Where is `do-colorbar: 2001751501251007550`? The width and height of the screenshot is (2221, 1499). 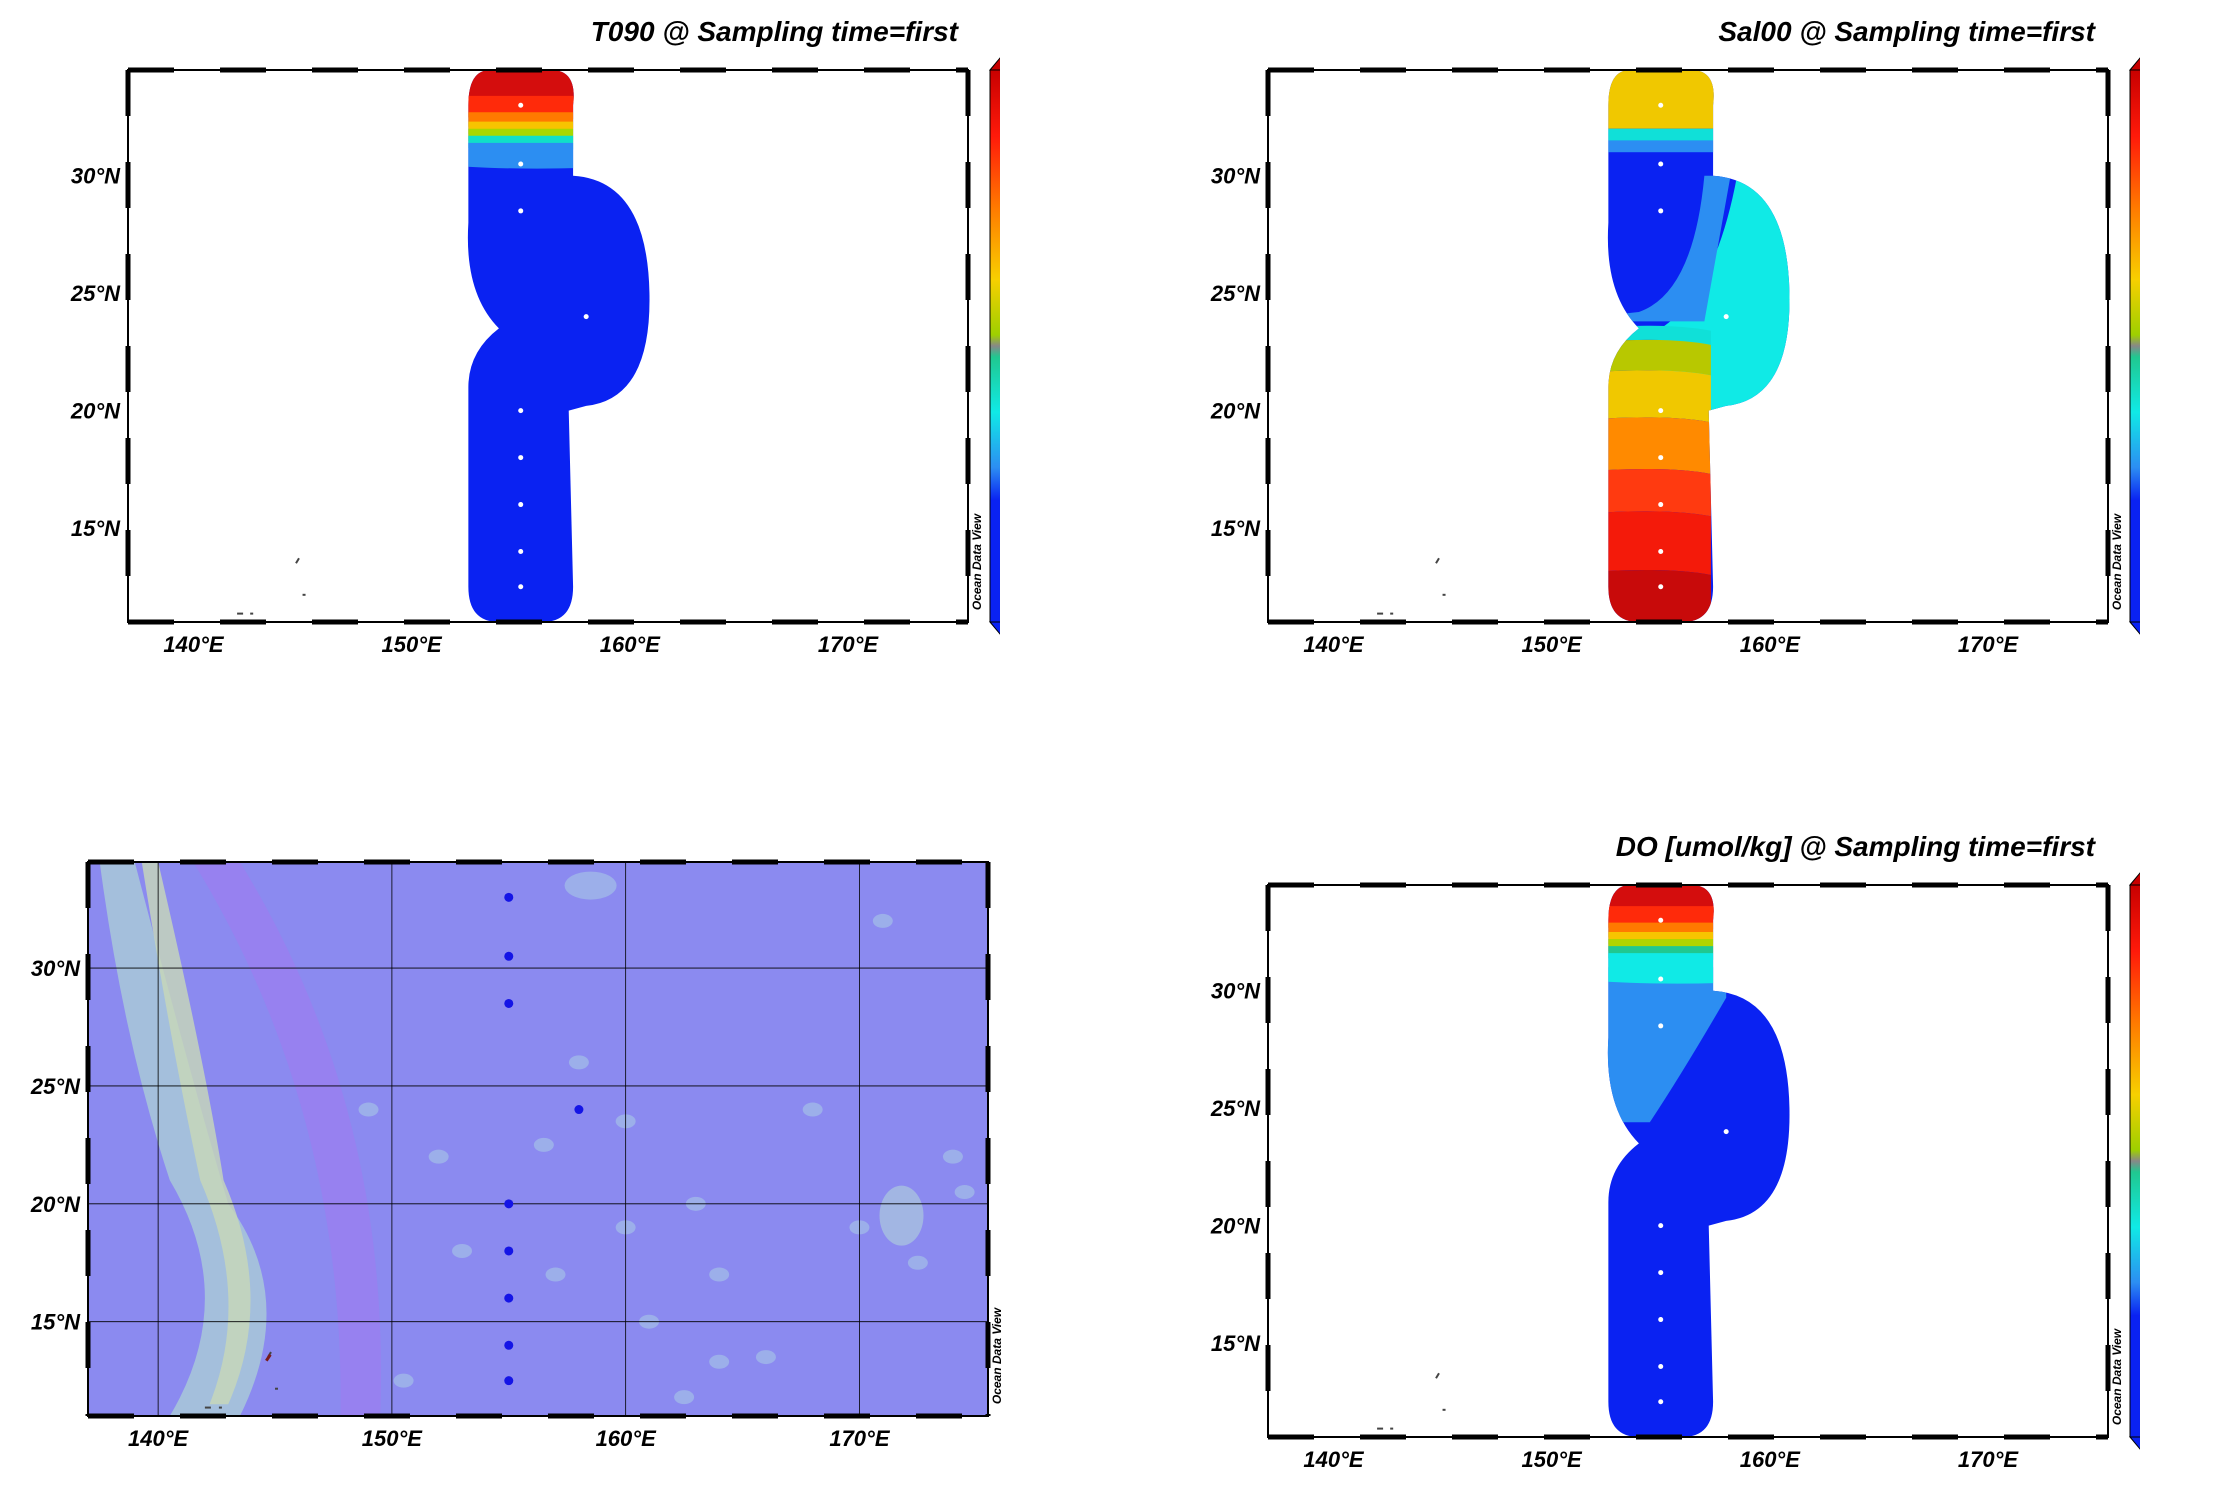 do-colorbar: 2001751501251007550 is located at coordinates (2134, 1161).